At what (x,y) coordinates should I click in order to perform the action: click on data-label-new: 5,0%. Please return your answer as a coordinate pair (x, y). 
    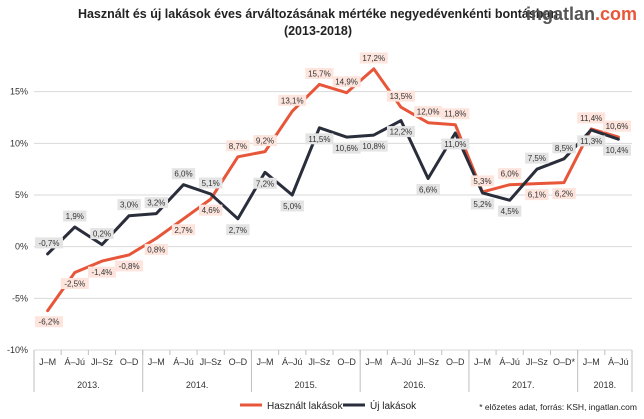
    Looking at the image, I should click on (292, 206).